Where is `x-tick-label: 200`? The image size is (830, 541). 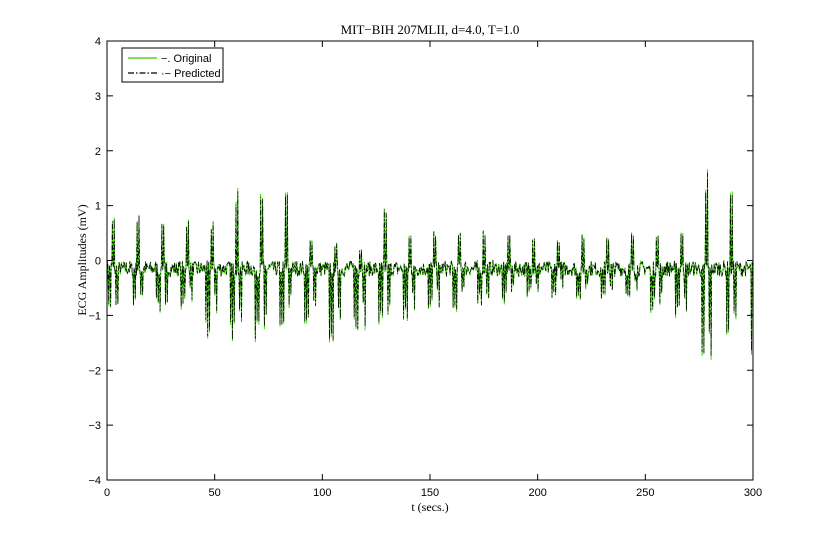 x-tick-label: 200 is located at coordinates (537, 493).